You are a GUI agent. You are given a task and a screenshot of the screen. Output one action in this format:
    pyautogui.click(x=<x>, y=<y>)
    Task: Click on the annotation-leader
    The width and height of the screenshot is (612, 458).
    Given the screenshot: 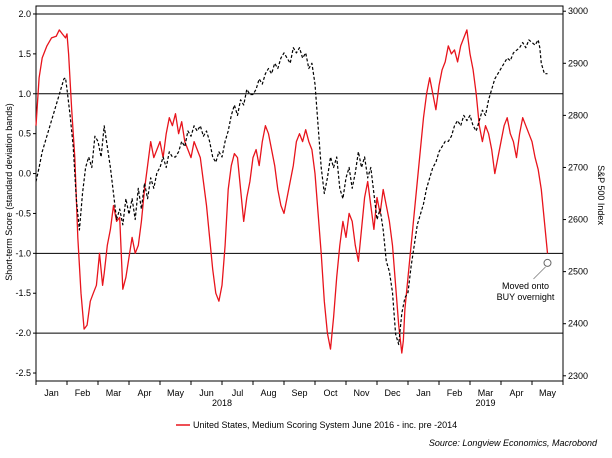 What is the action you would take?
    pyautogui.click(x=539, y=273)
    